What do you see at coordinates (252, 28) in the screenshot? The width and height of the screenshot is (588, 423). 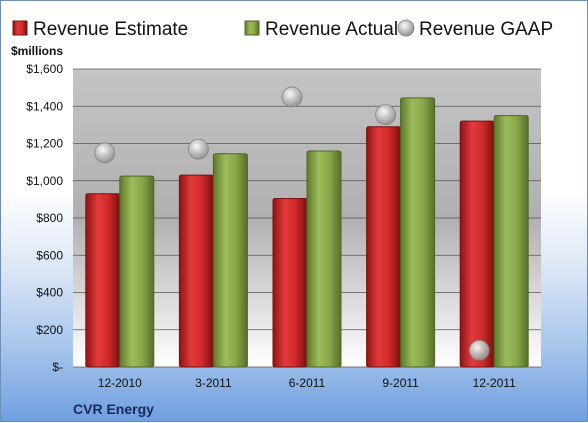 I see `legend-swatch-revenue-actual` at bounding box center [252, 28].